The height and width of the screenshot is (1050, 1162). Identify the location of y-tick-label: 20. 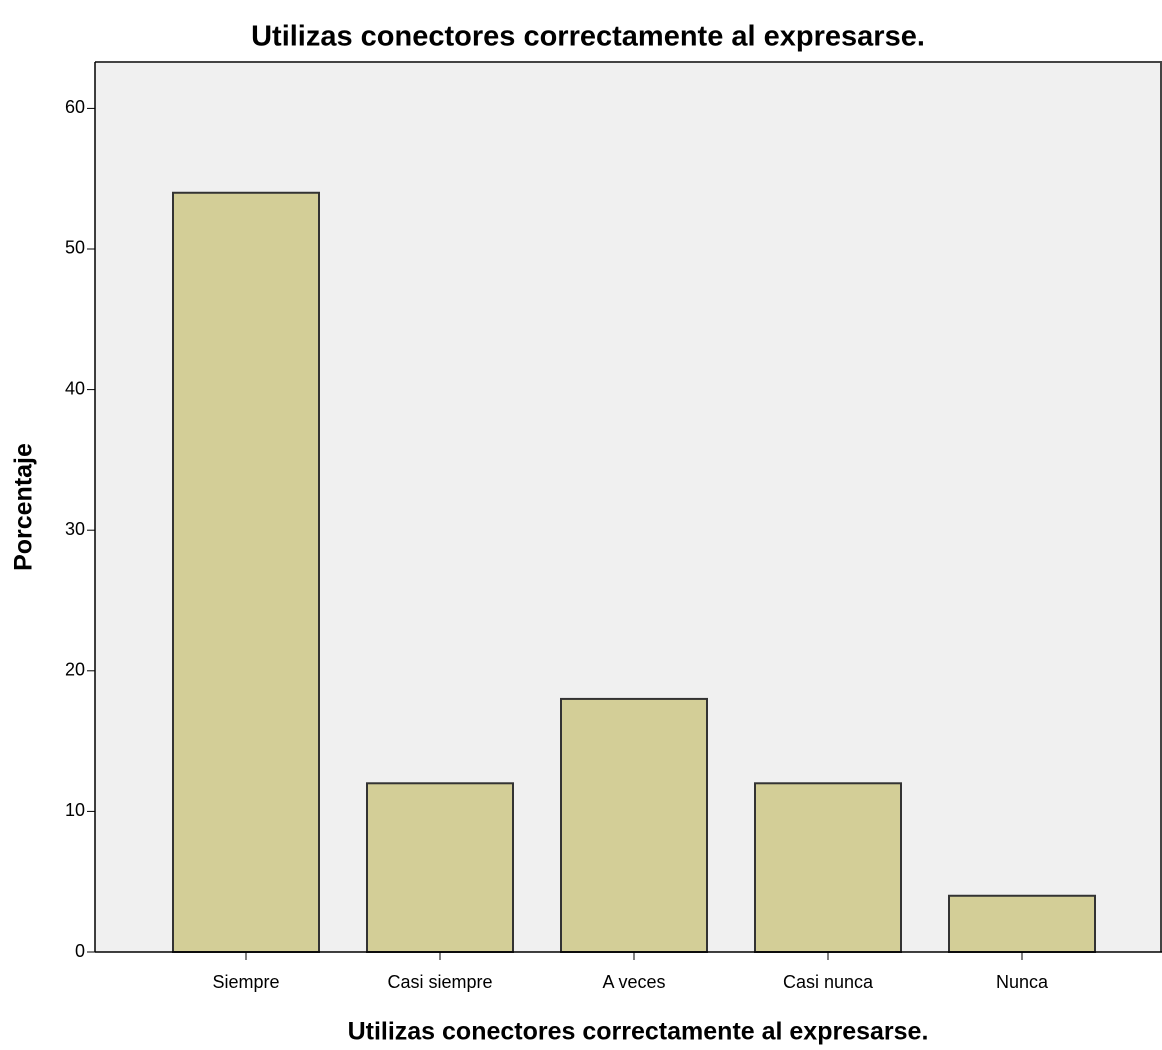
(75, 670).